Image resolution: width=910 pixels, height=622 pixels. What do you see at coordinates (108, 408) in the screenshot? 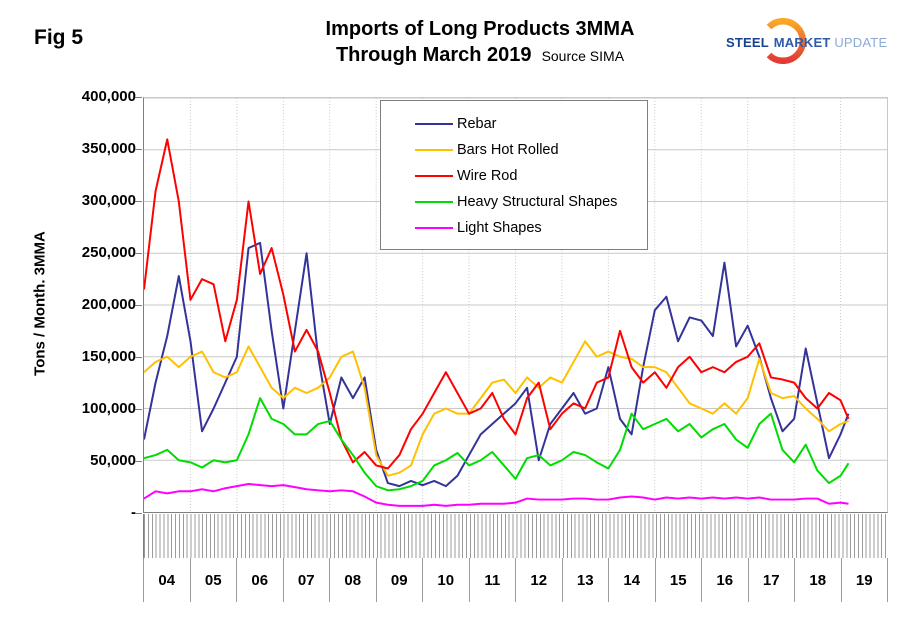
I see `y-tick-label: 100,000` at bounding box center [108, 408].